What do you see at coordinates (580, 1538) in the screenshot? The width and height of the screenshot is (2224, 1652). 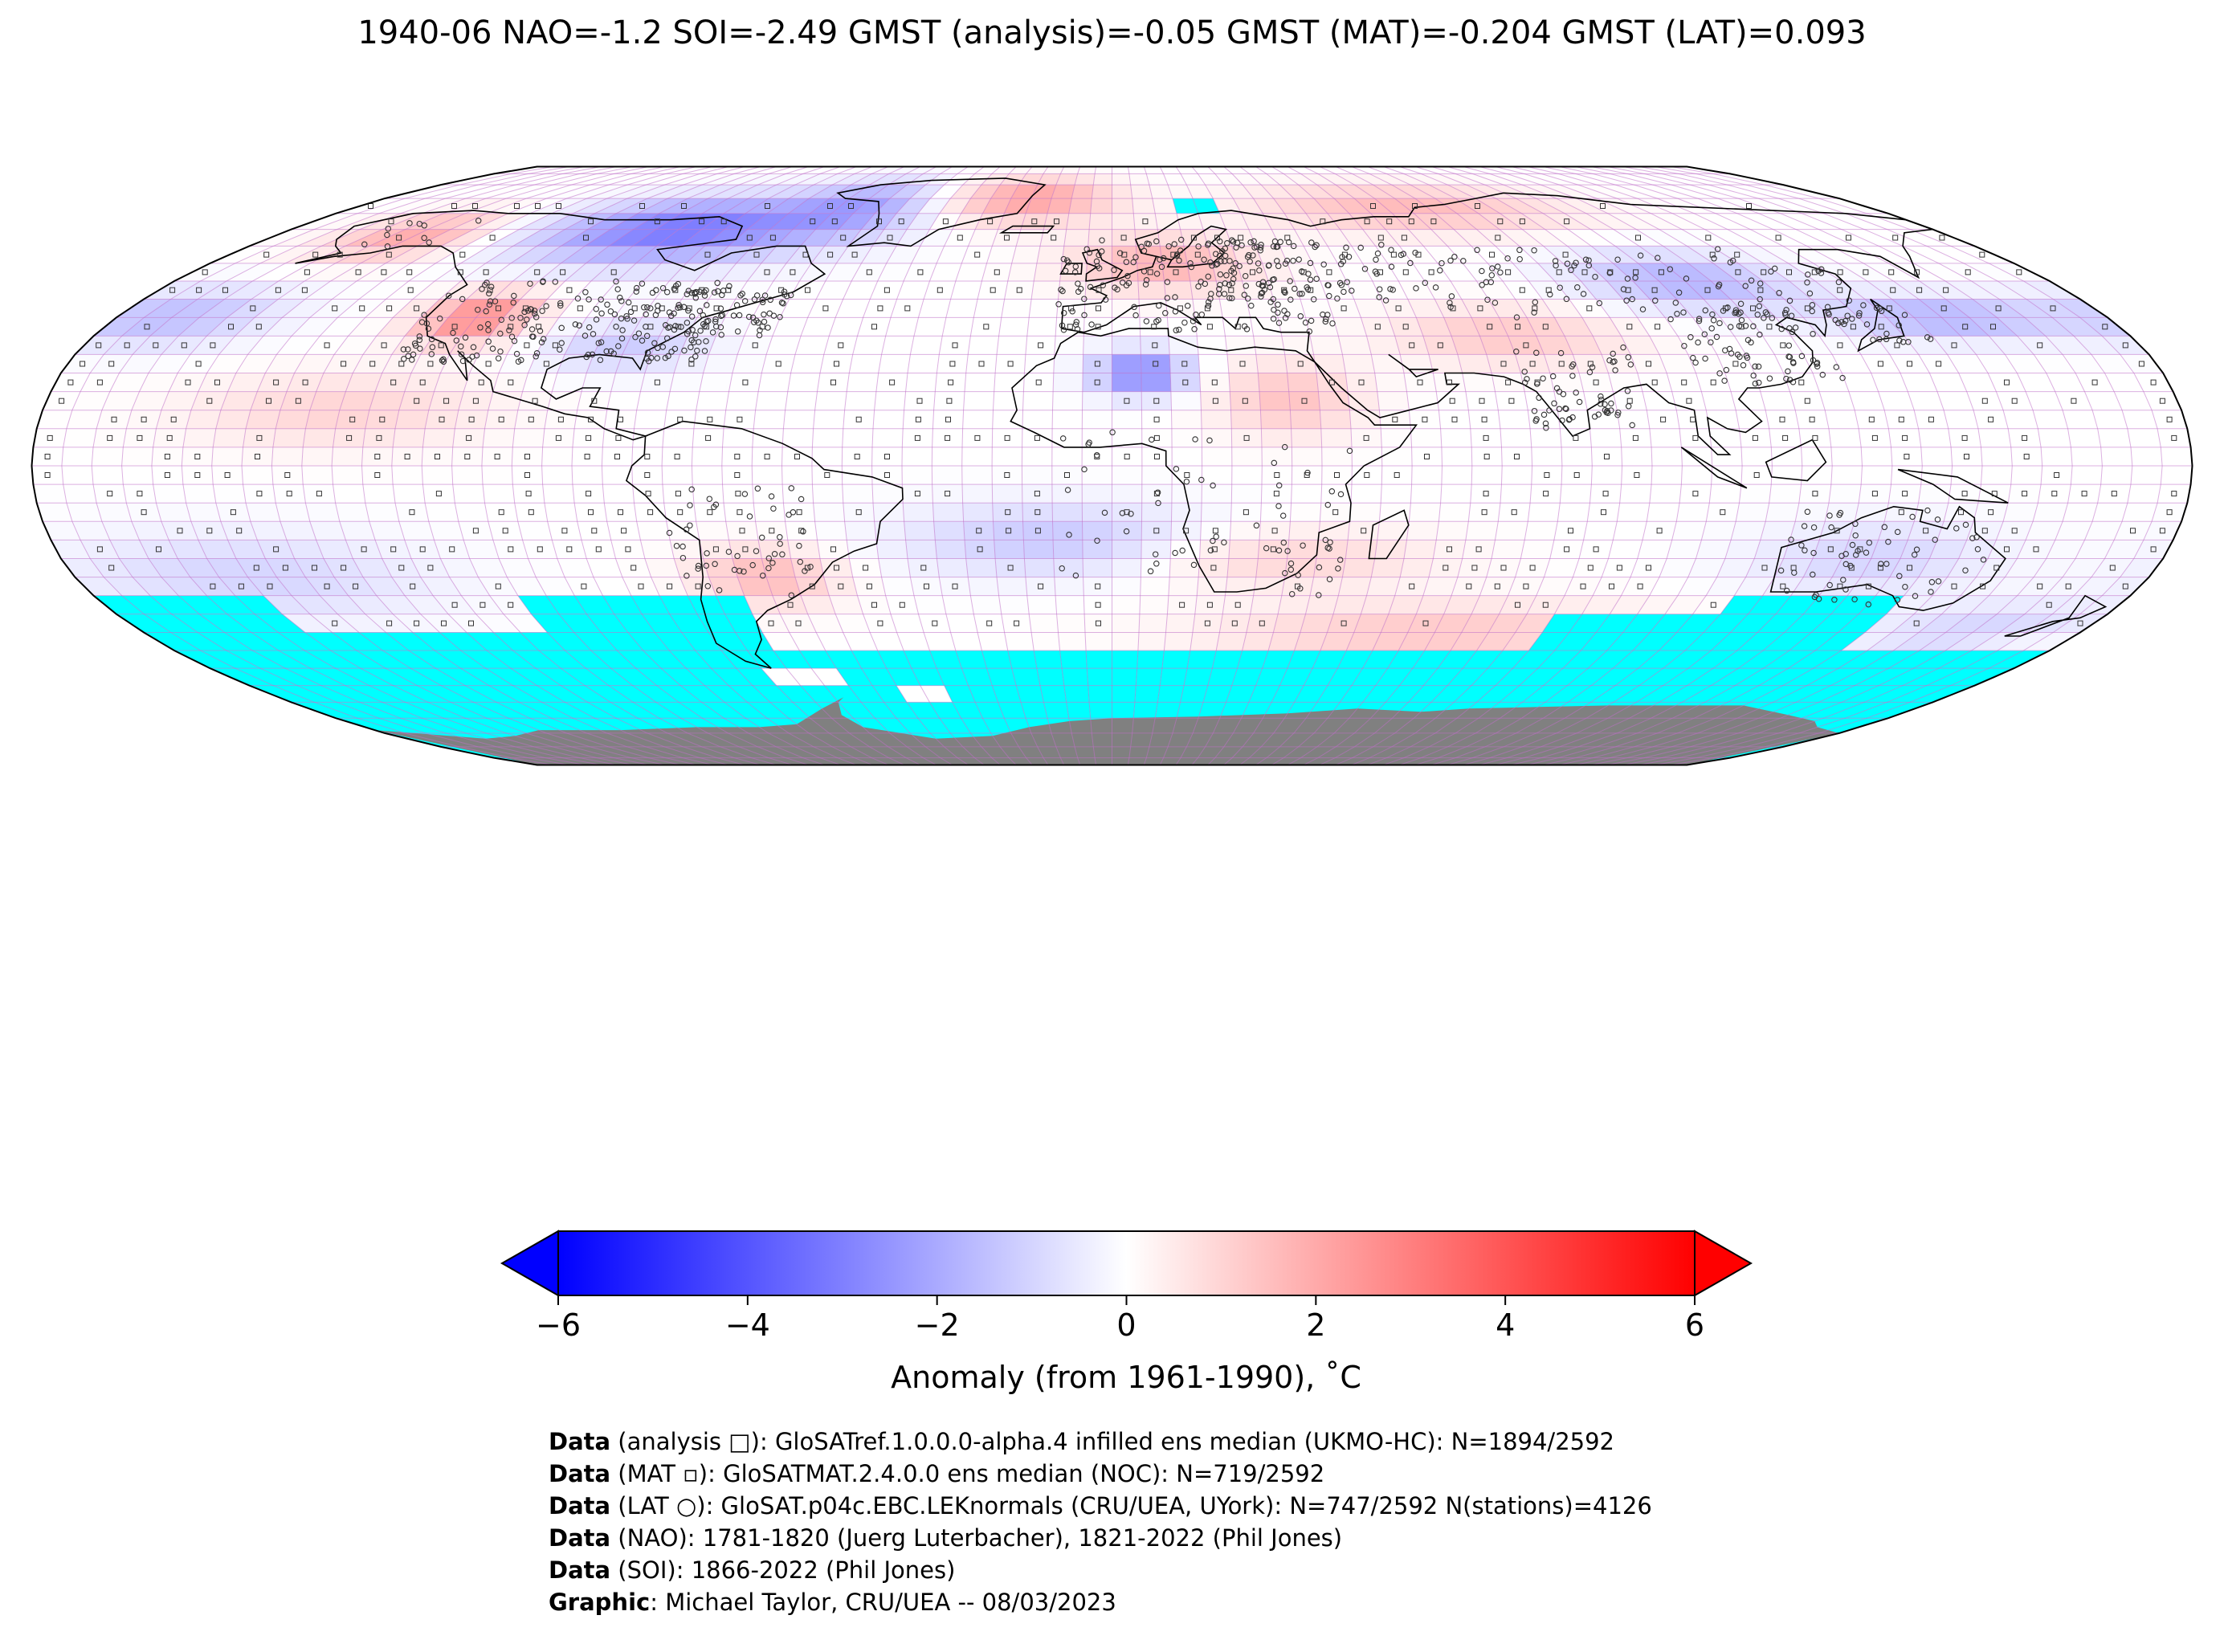 I see `credit-label: Data` at bounding box center [580, 1538].